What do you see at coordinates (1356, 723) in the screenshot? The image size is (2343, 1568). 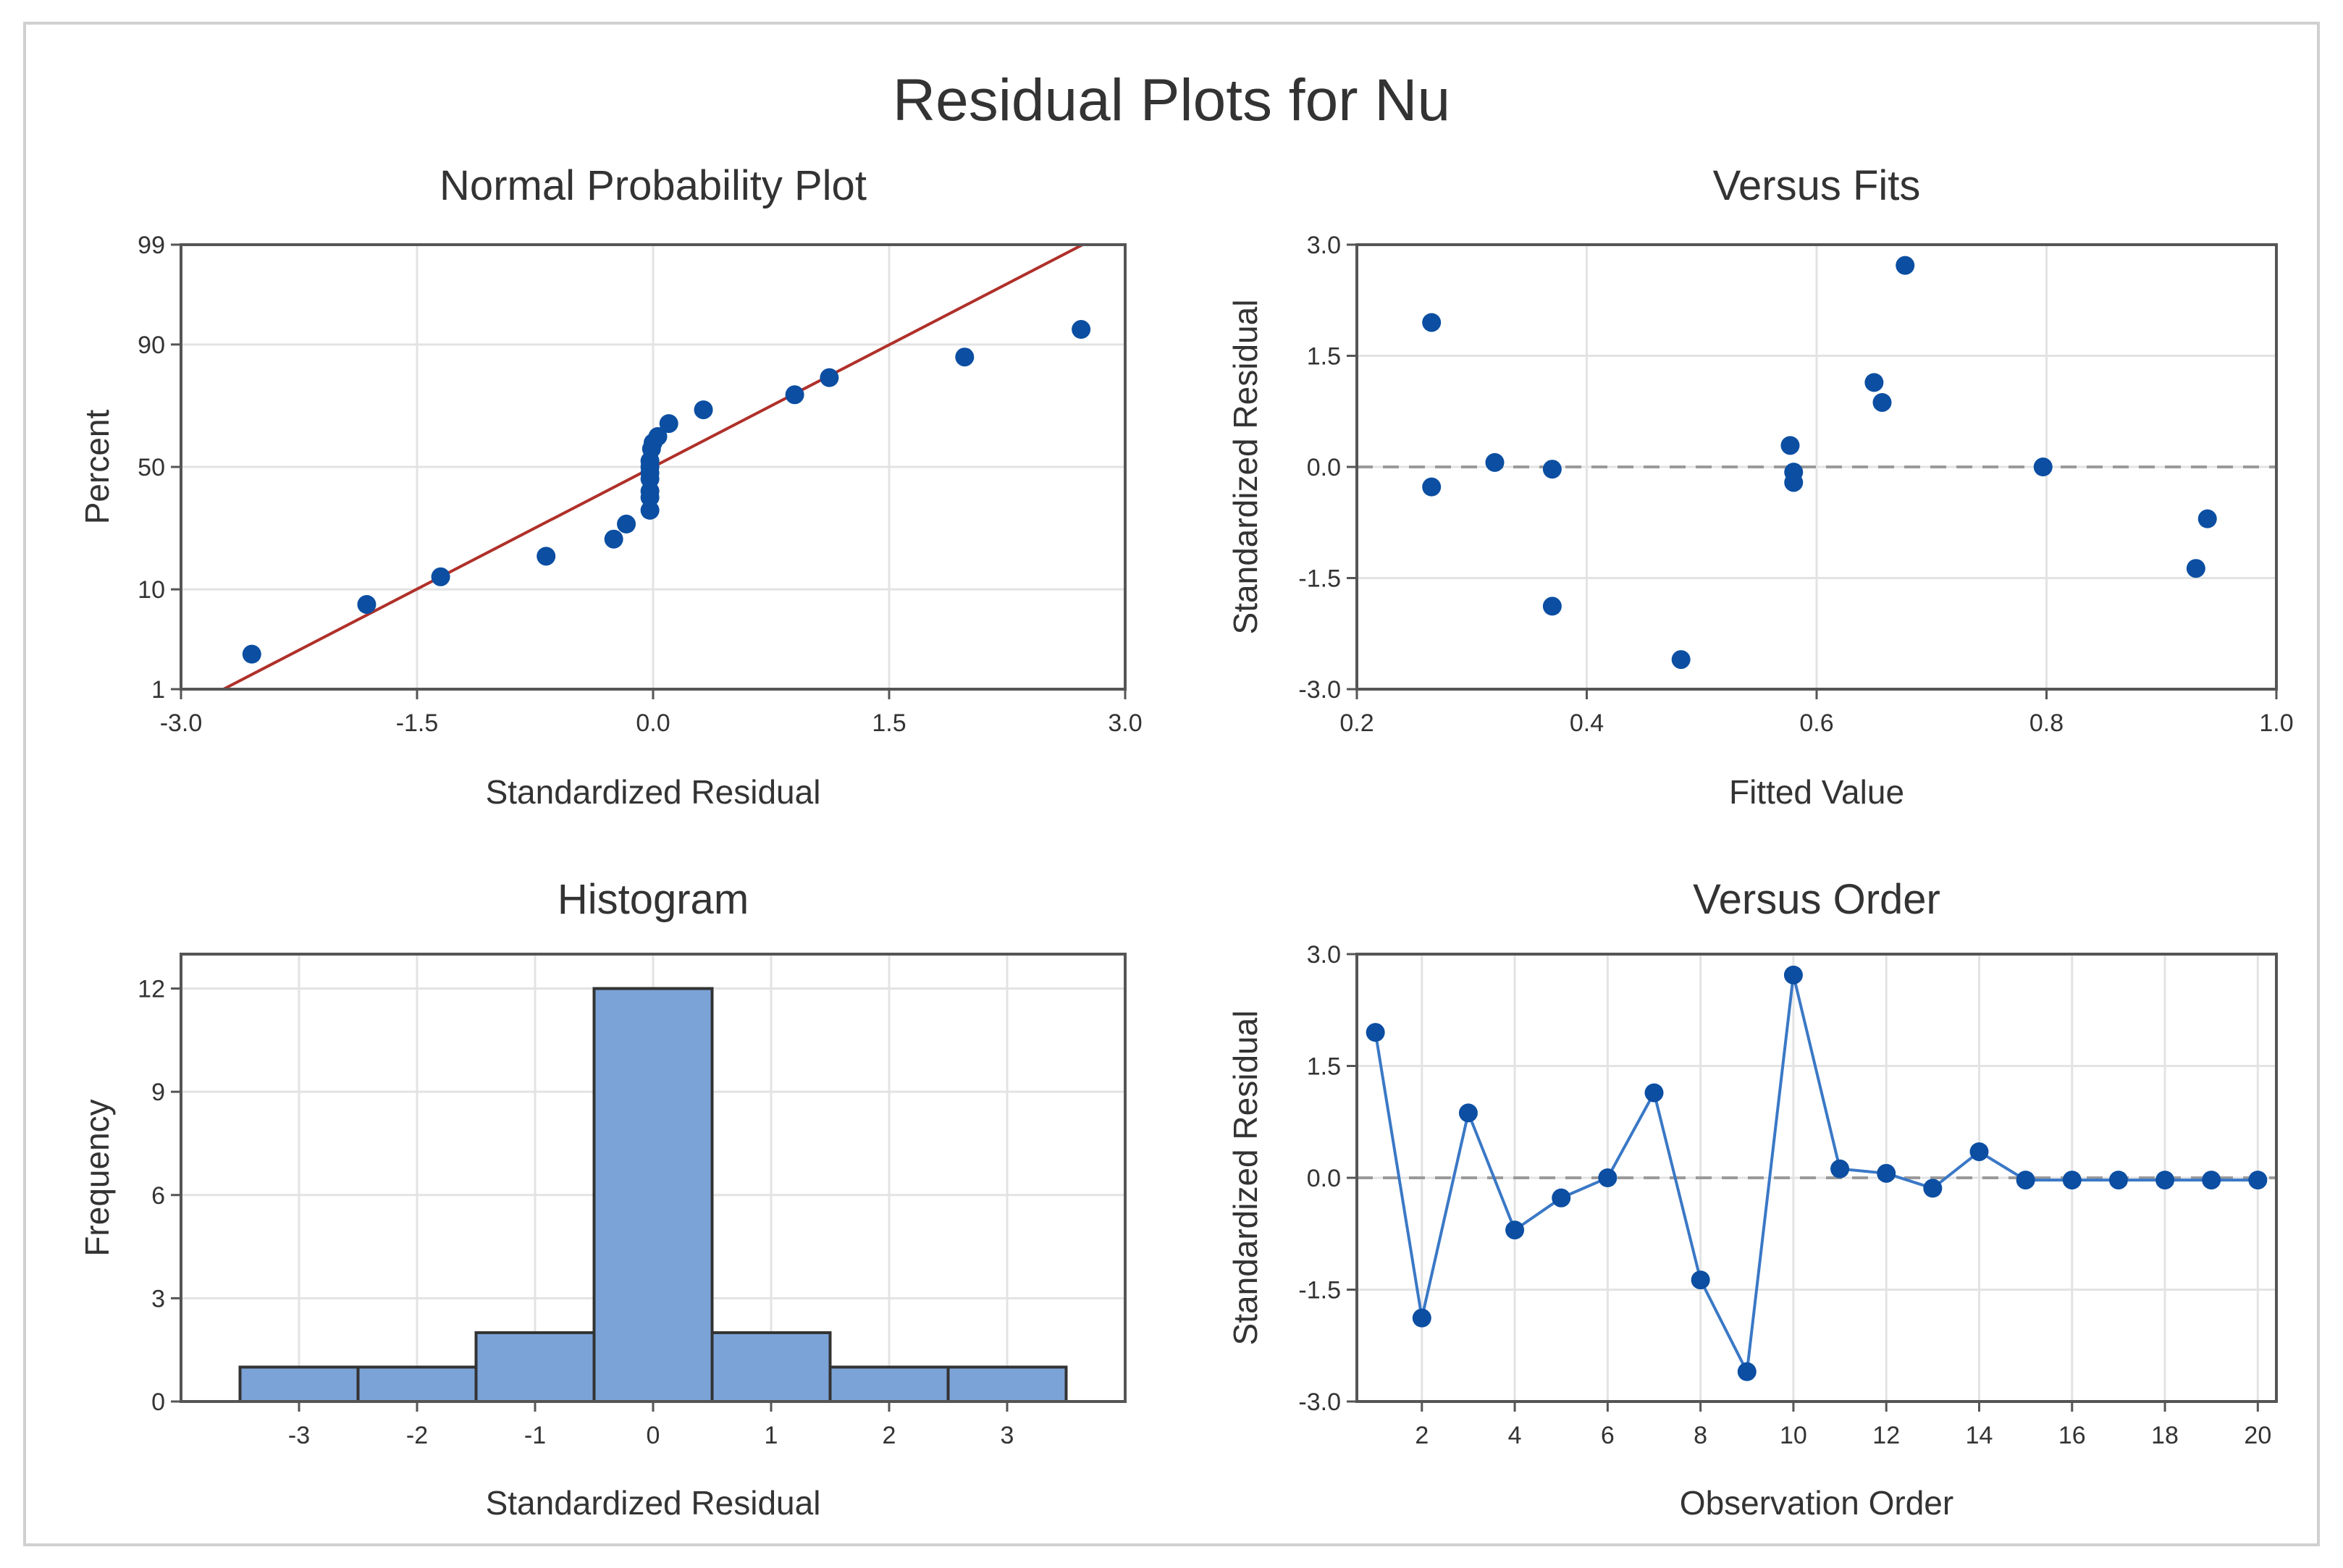 I see `fits-x-tick-label: 0.2` at bounding box center [1356, 723].